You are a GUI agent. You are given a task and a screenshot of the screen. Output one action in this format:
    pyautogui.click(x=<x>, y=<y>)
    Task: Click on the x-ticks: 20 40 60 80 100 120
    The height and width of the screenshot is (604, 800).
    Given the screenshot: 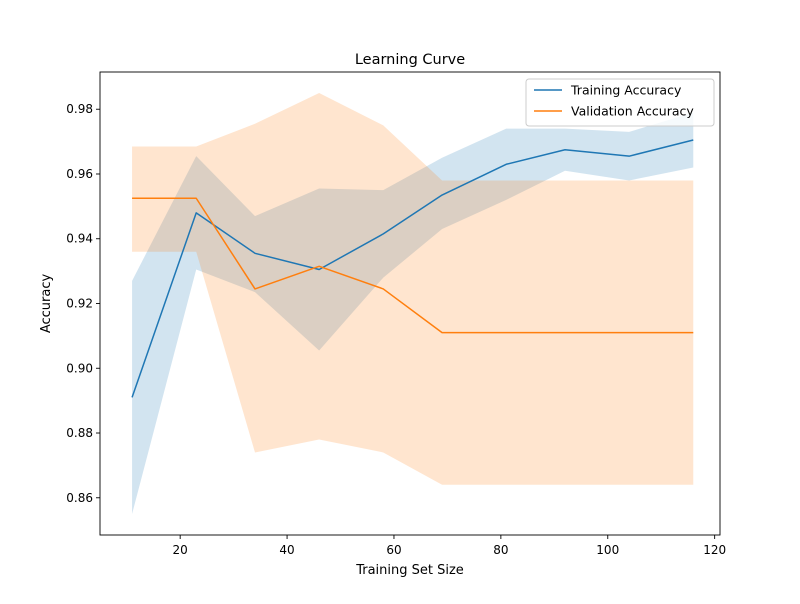 What is the action you would take?
    pyautogui.click(x=449, y=546)
    